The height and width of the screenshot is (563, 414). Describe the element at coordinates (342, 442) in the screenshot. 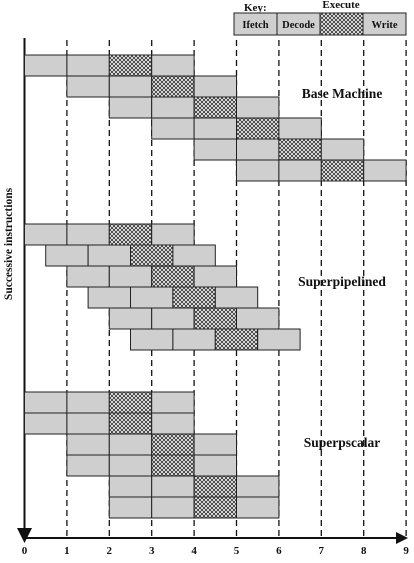

I see `label-superscalar: Superpscalar` at that location.